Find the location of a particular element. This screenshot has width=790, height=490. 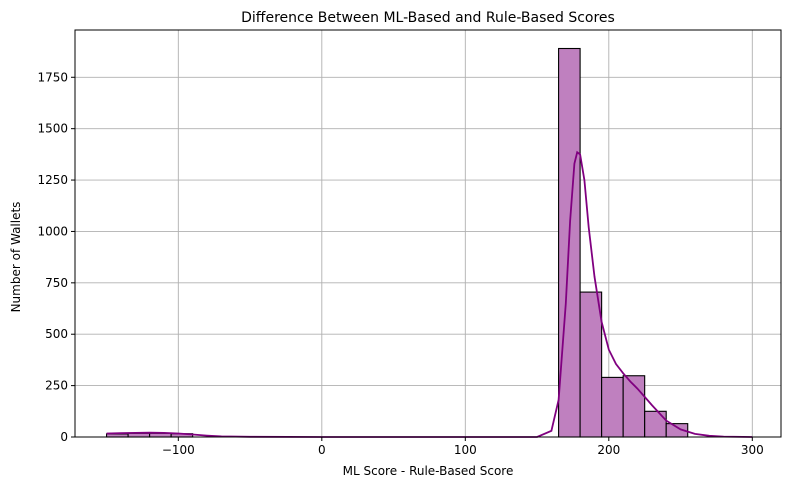

y-tick-label: 1500 is located at coordinates (52, 129).